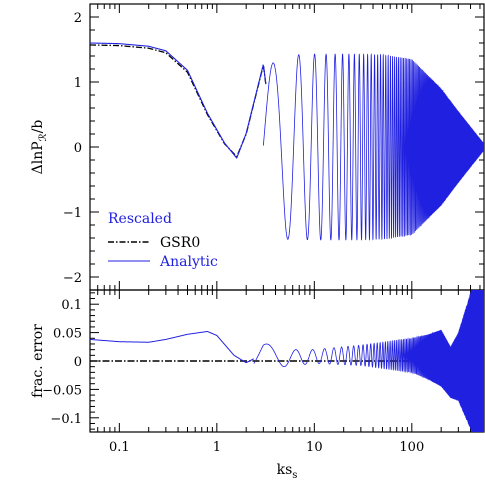 The image size is (485, 485). Describe the element at coordinates (62, 362) in the screenshot. I see `bottom-y-tick-labels: −0.1 −0.05 0 0.05 0.1` at that location.